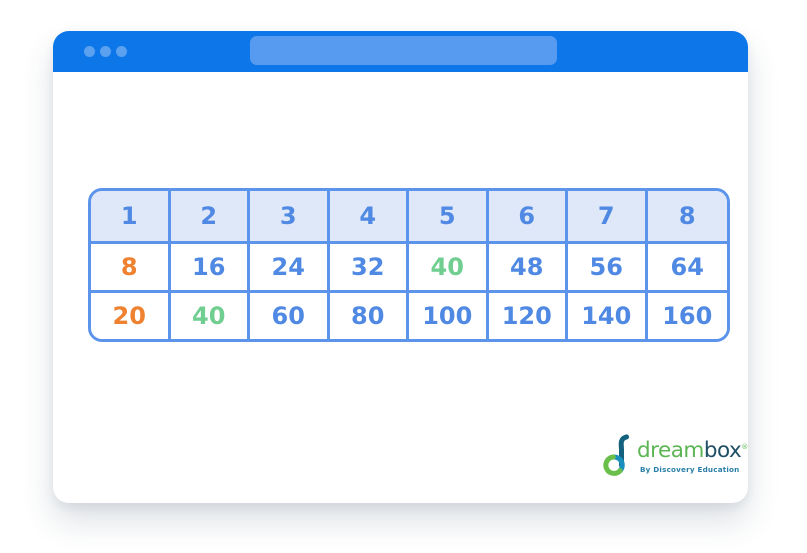  Describe the element at coordinates (449, 314) in the screenshot. I see `table-cell: 100` at that location.